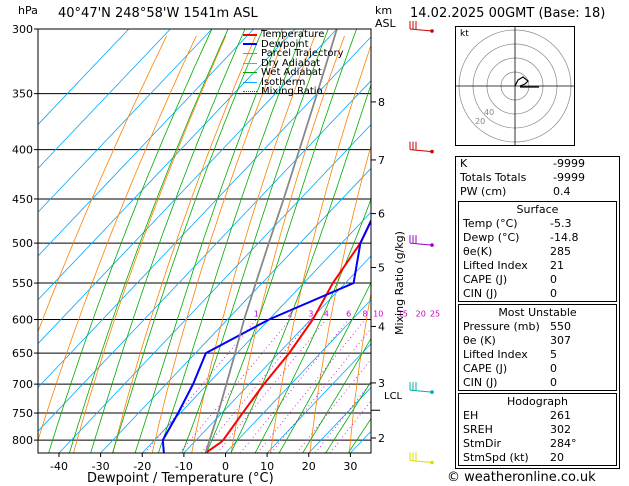 The height and width of the screenshot is (486, 629). What do you see at coordinates (381, 326) in the screenshot?
I see `km-tick-label: 4` at bounding box center [381, 326].